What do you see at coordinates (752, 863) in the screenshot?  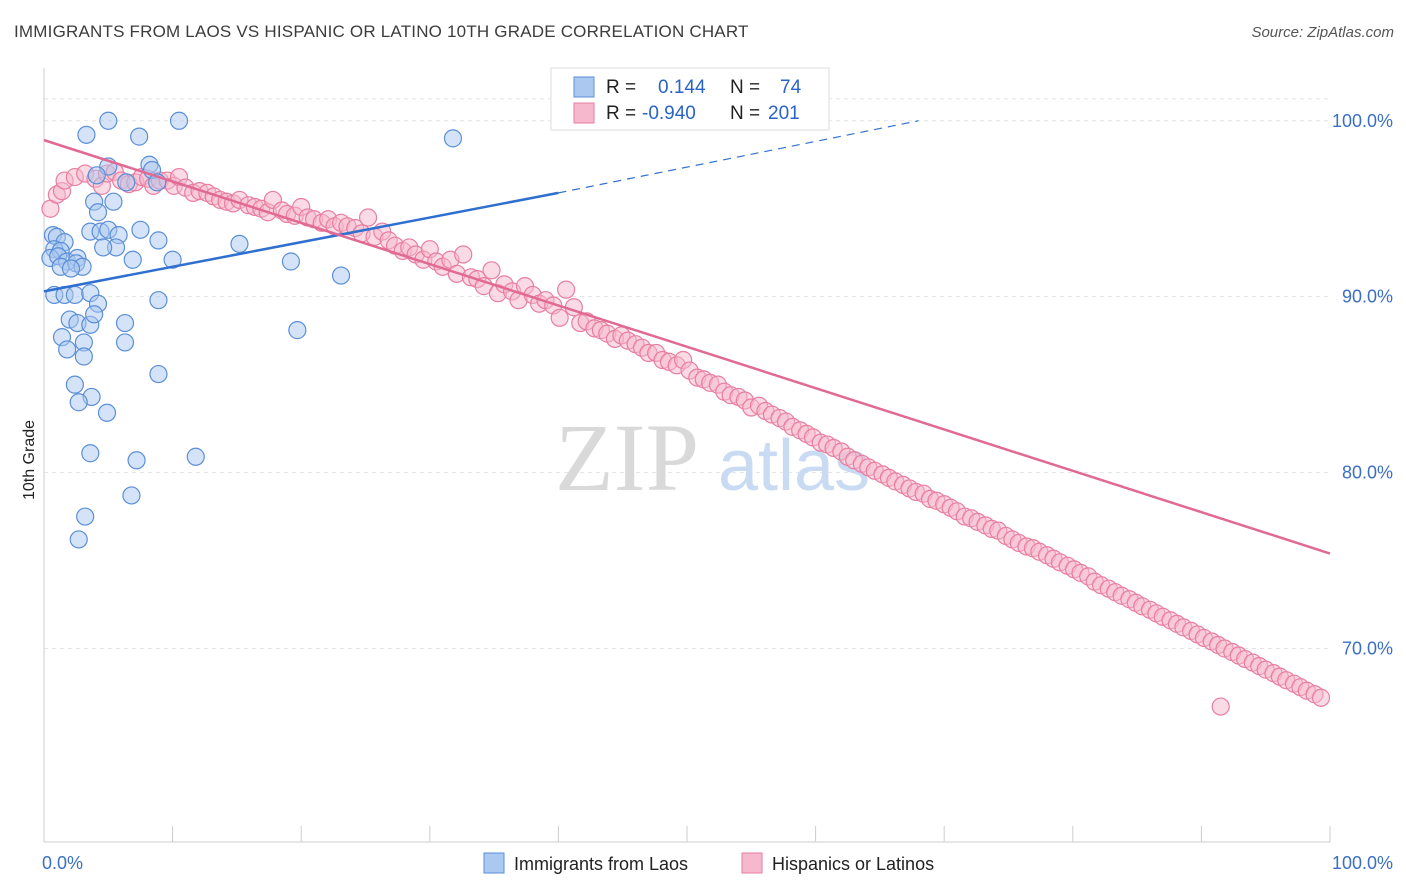 I see `bottom-swatch-hispanics` at bounding box center [752, 863].